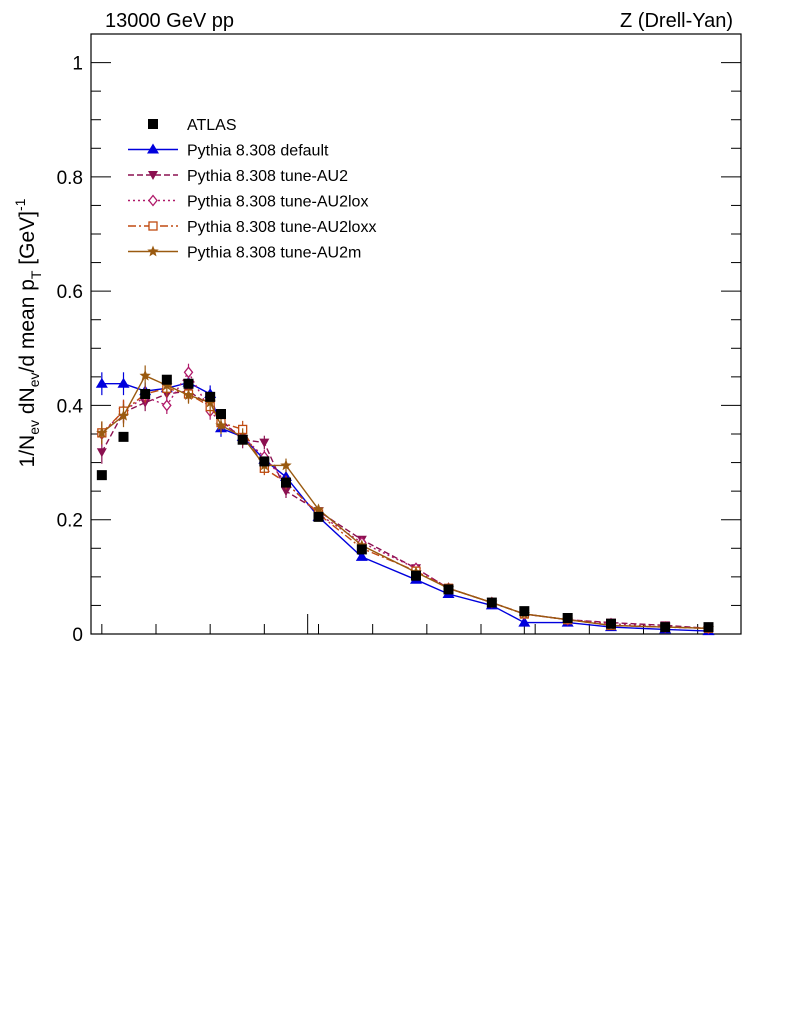  I want to click on y-tick-label: 0.8, so click(70, 178).